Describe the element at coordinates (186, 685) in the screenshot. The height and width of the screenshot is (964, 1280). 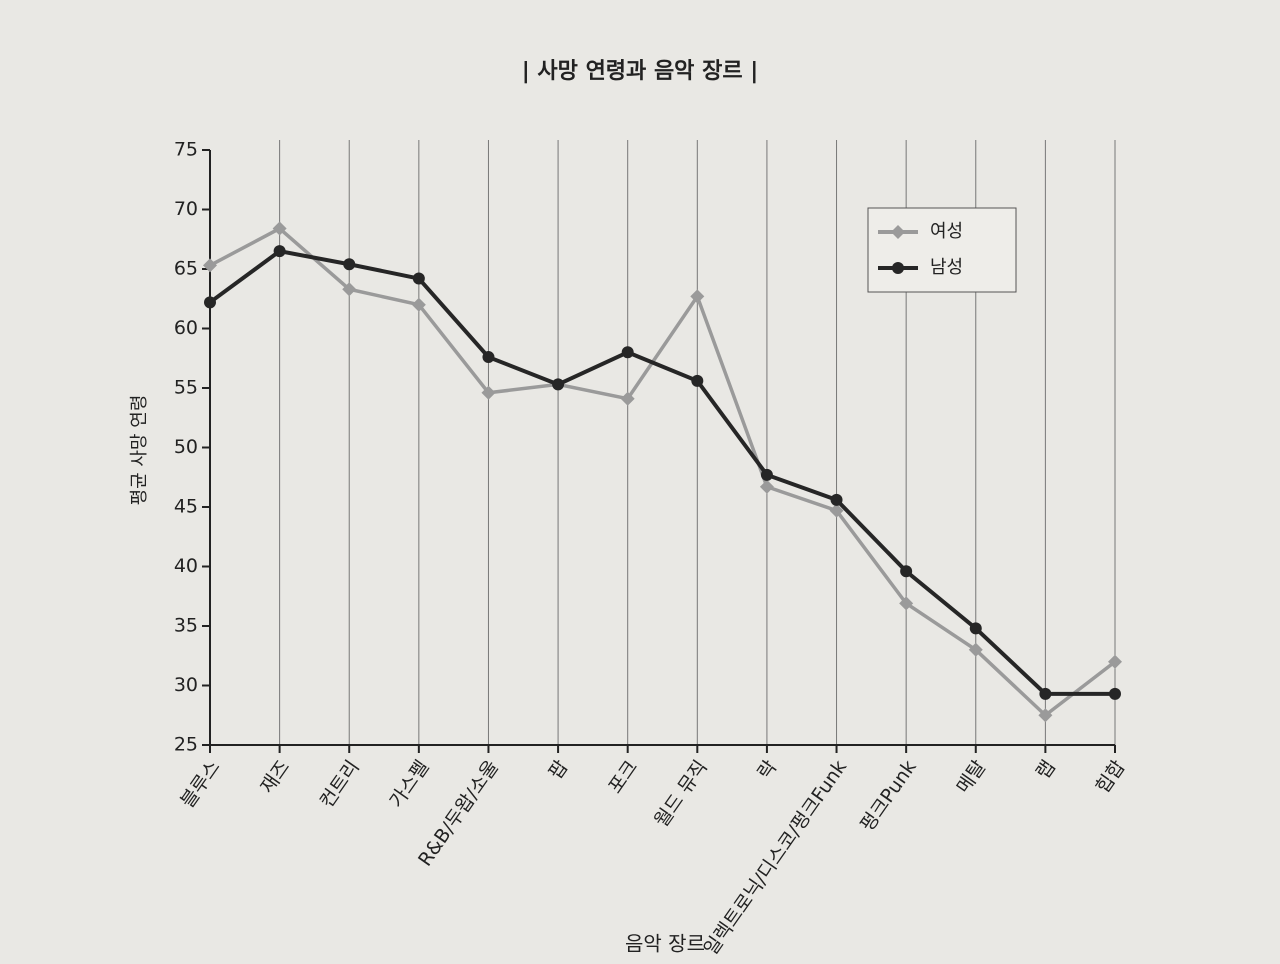
I see `y-tick-label: 30` at that location.